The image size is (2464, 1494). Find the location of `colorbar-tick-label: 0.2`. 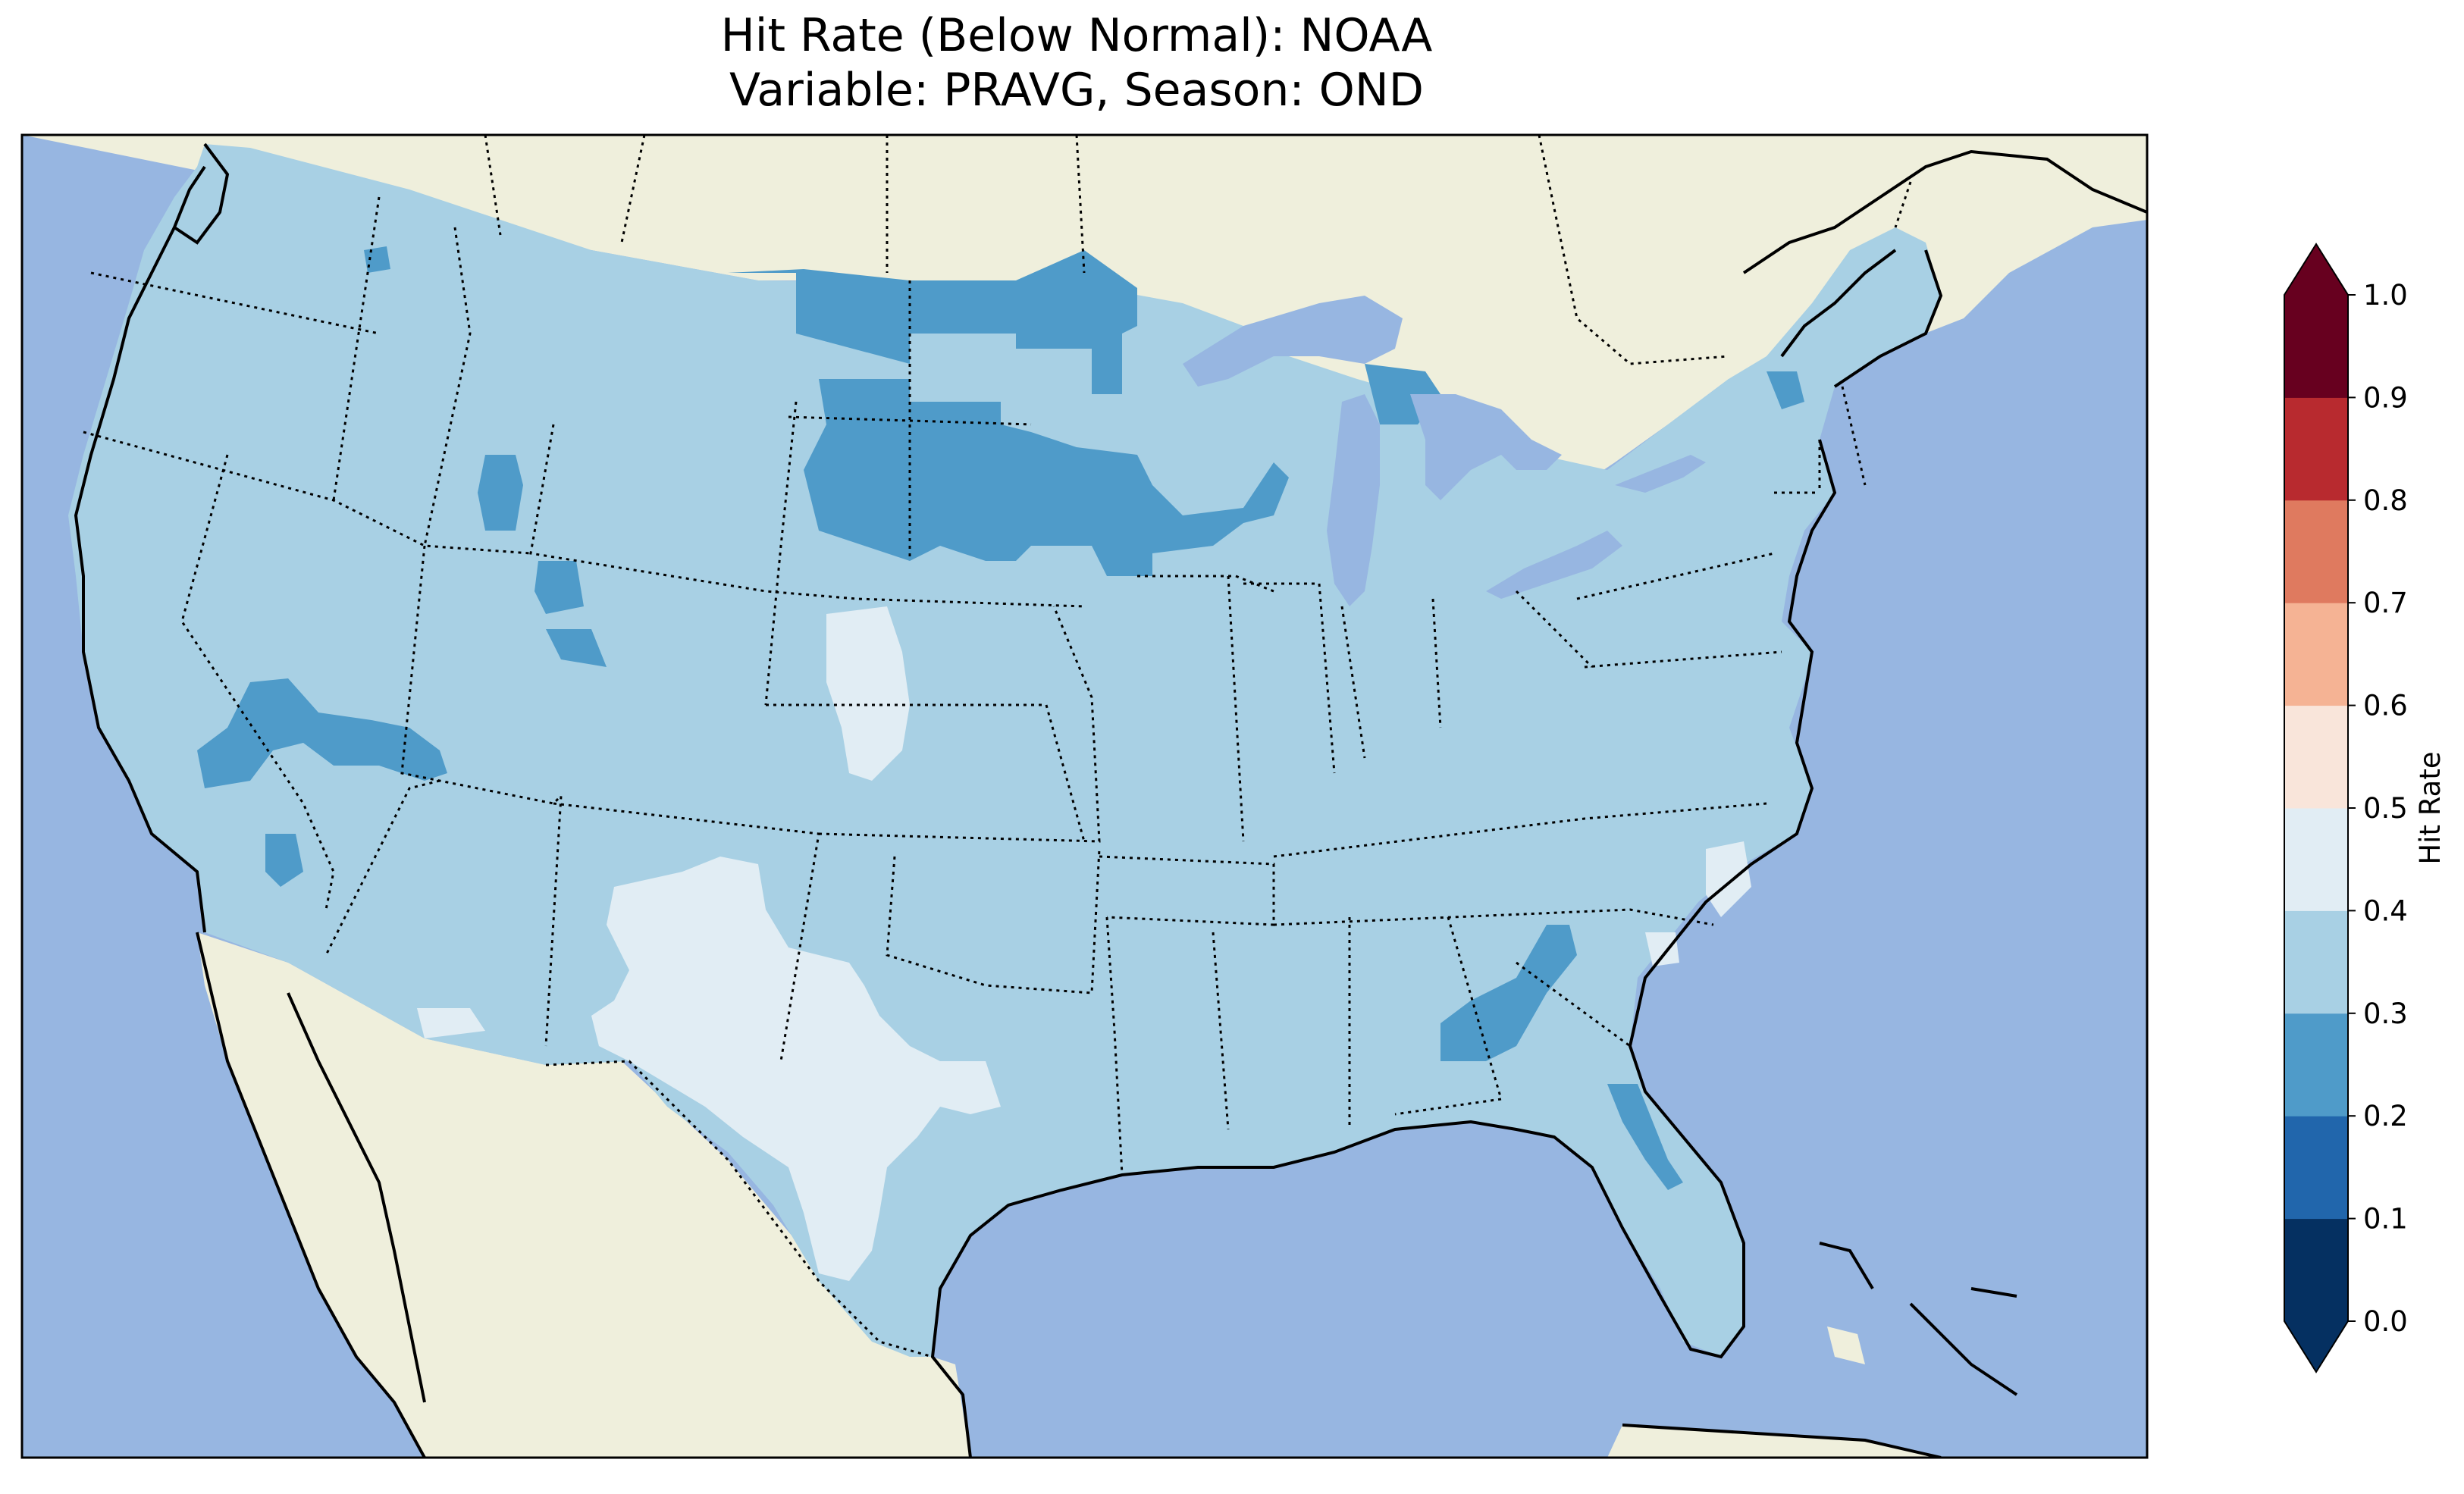

colorbar-tick-label: 0.2 is located at coordinates (2385, 1116).